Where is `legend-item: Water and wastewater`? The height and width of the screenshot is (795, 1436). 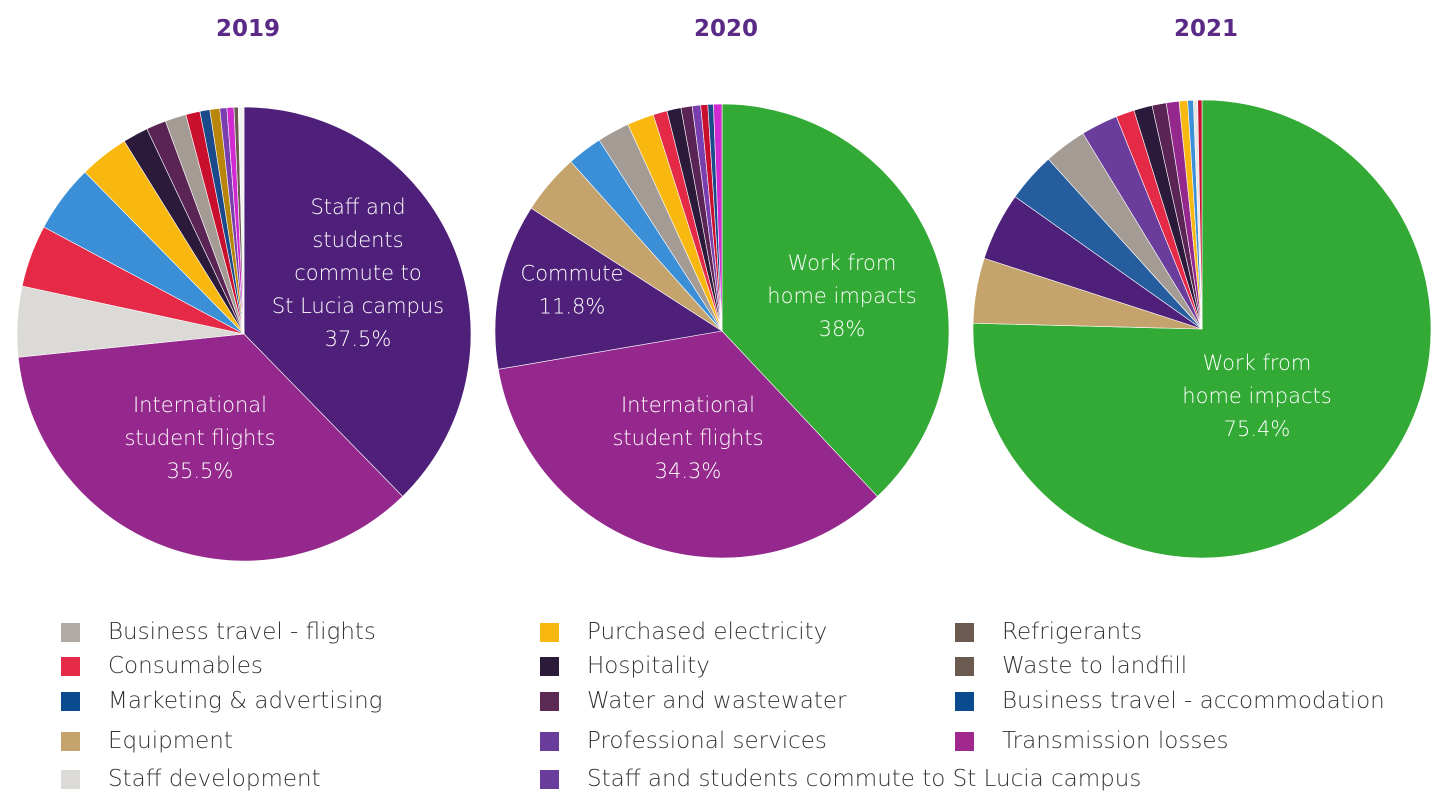 legend-item: Water and wastewater is located at coordinates (693, 701).